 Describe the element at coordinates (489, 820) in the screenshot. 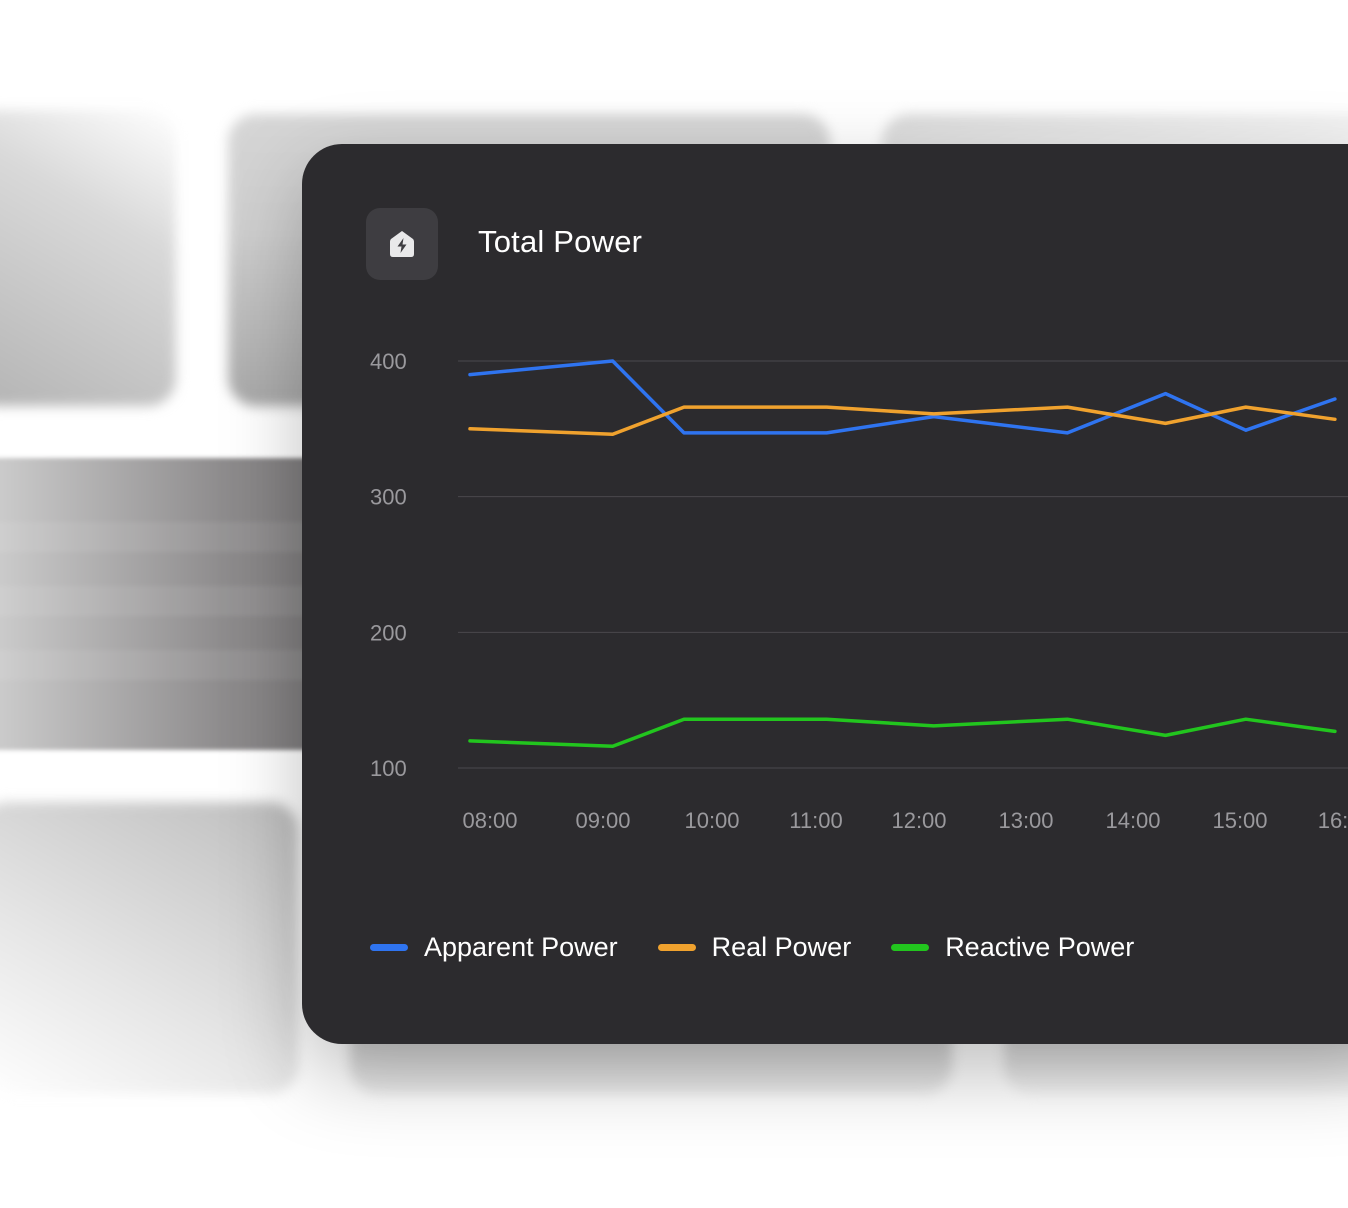

I see `x-tick-label: 08:00` at that location.